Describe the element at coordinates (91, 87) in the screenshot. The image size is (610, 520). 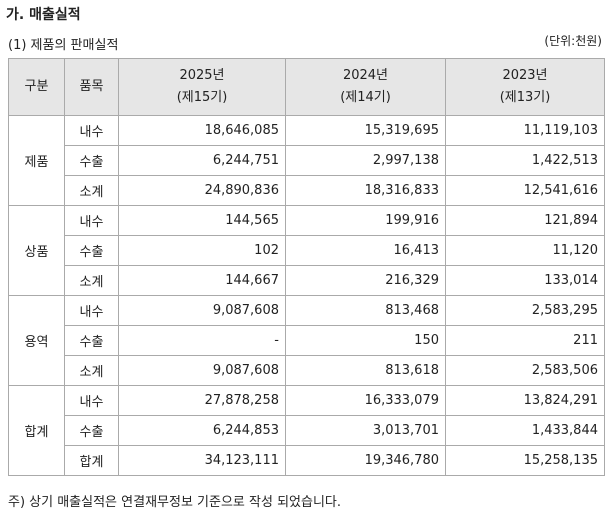
I see `column-header: 품목` at that location.